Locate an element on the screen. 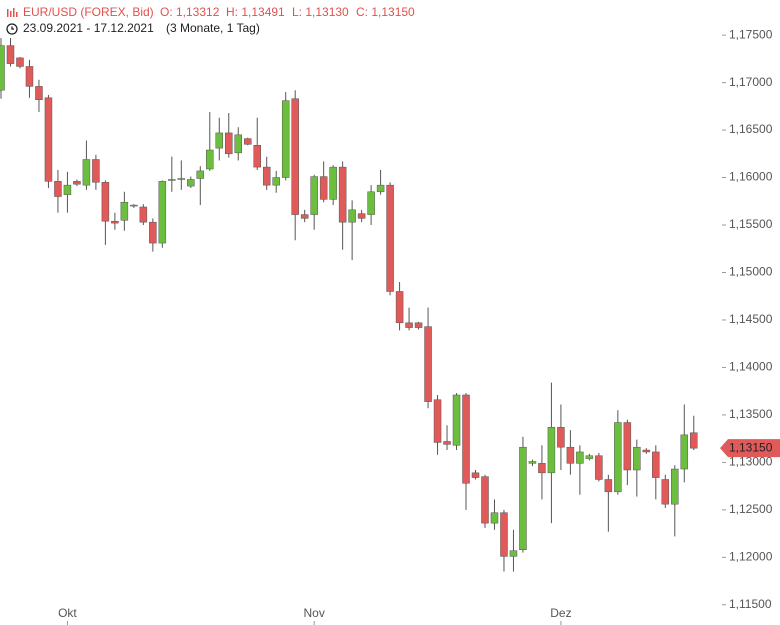  y-tick-label: 1,15500 is located at coordinates (751, 224).